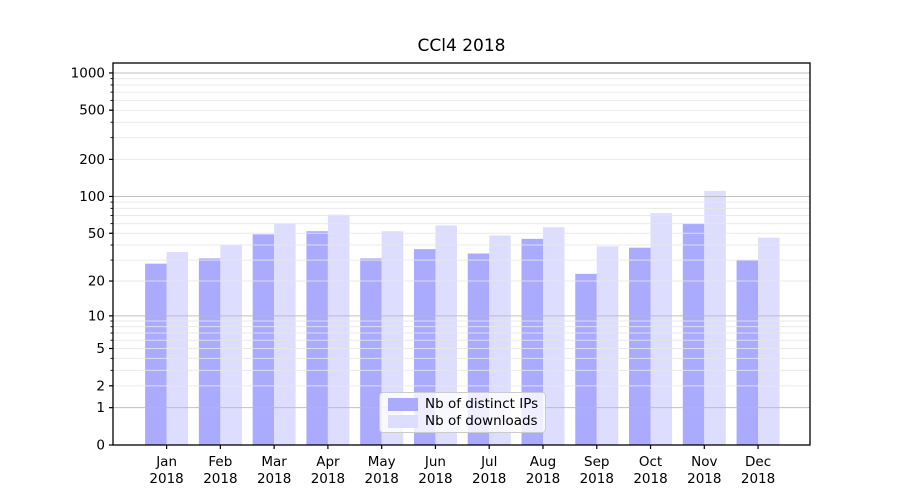 This screenshot has height=500, width=900. What do you see at coordinates (704, 462) in the screenshot?
I see `x-tick-label-month: Nov` at bounding box center [704, 462].